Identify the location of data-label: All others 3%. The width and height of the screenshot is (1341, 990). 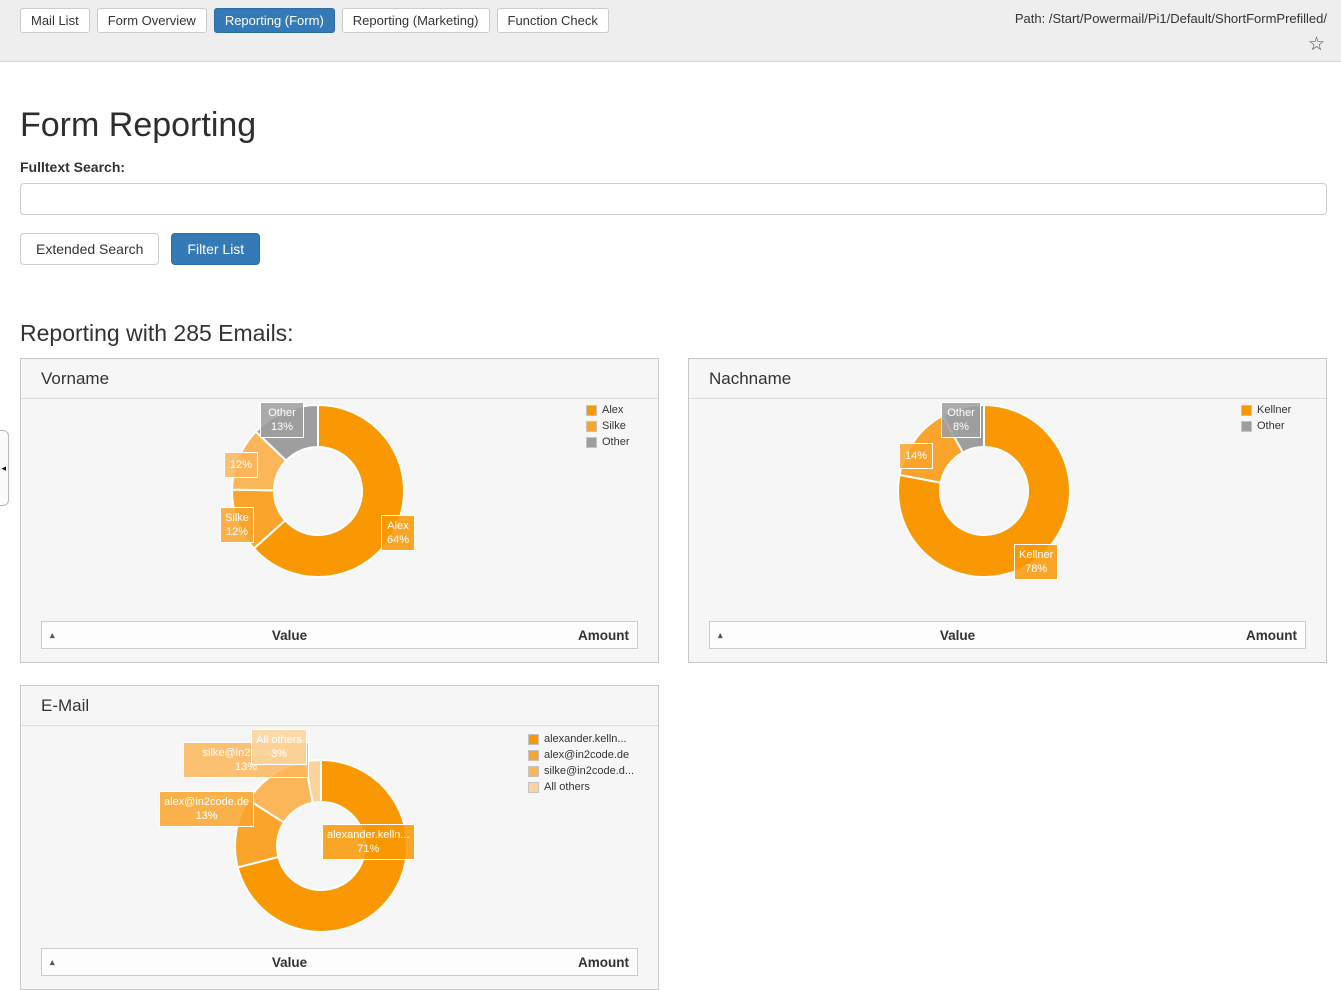
(279, 747).